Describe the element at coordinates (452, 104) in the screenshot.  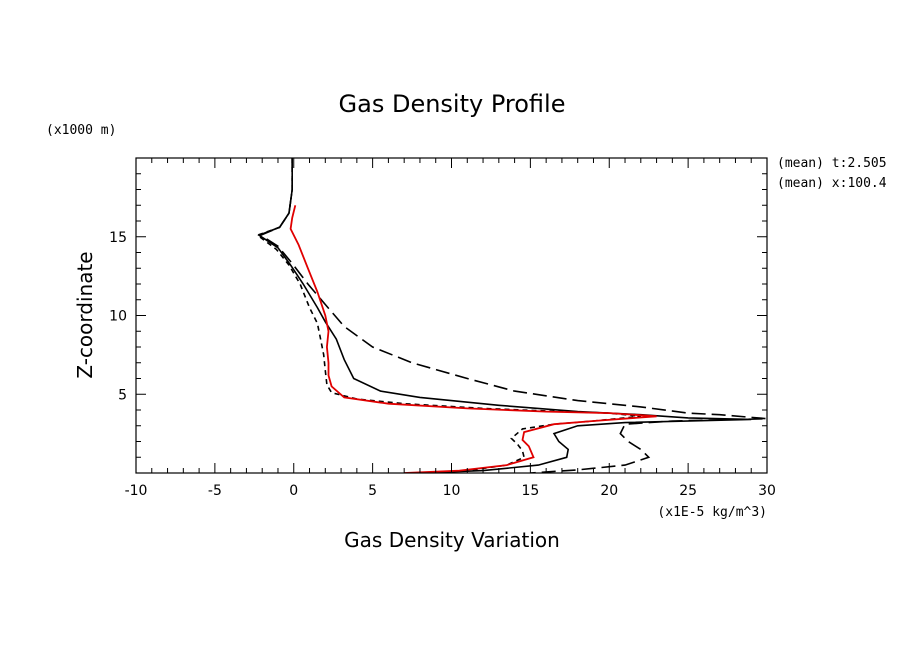
I see `chart-title: Gas Density Profile` at that location.